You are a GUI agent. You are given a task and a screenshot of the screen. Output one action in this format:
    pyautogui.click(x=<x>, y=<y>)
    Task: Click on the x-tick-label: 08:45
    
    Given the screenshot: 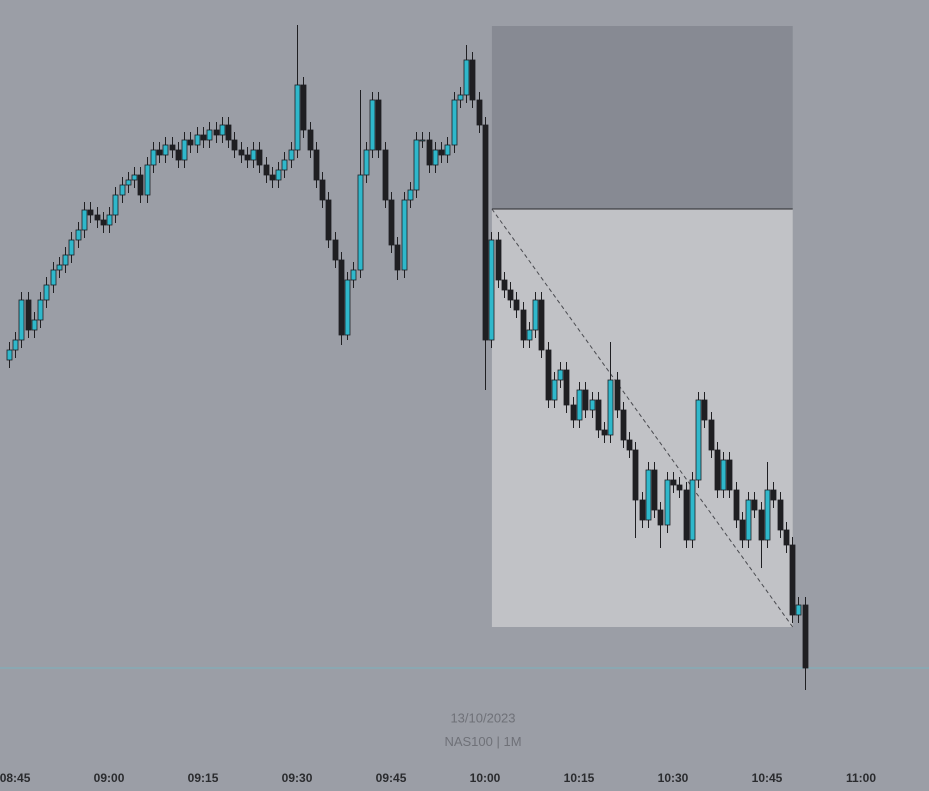 What is the action you would take?
    pyautogui.click(x=15, y=778)
    